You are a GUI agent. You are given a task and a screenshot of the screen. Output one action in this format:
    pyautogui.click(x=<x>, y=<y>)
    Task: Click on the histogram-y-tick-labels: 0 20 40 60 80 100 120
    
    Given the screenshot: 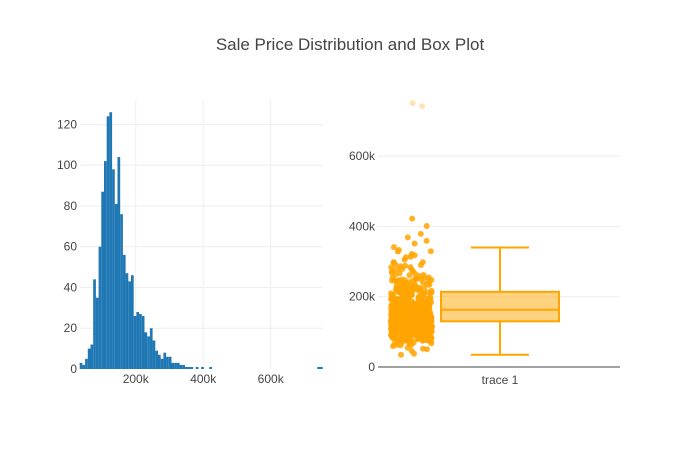 What is the action you would take?
    pyautogui.click(x=67, y=246)
    